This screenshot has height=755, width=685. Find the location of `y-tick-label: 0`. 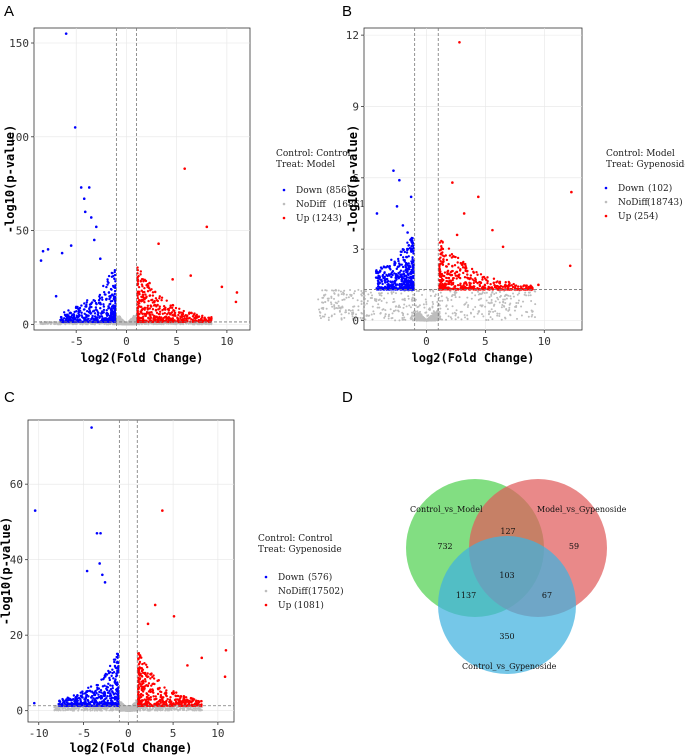

y-tick-label: 0 is located at coordinates (355, 320).